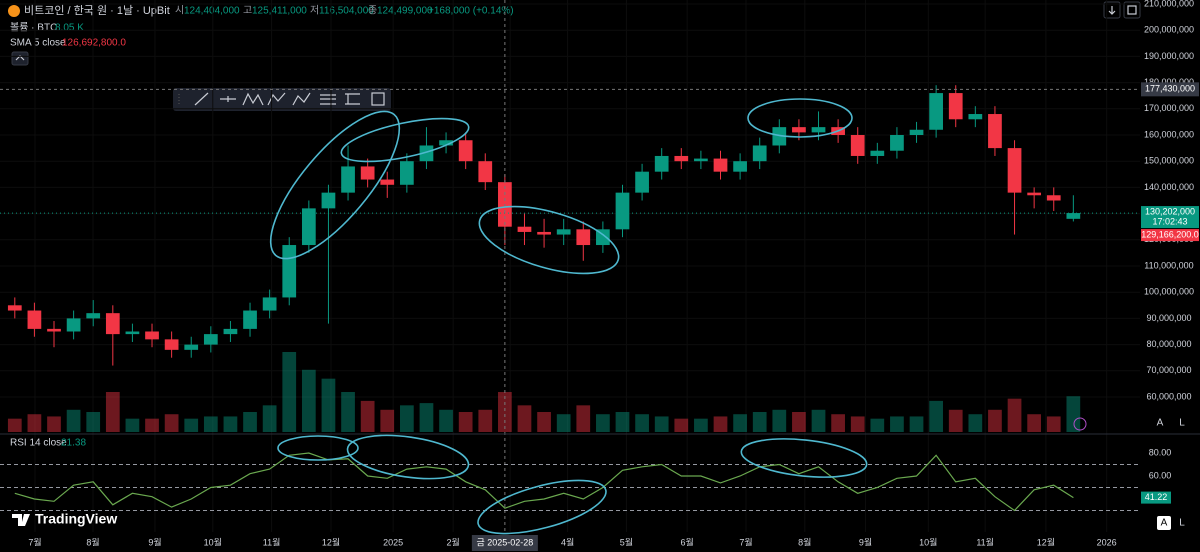 Image resolution: width=1200 pixels, height=552 pixels. What do you see at coordinates (76, 519) in the screenshot?
I see `logo-text: TradingView` at bounding box center [76, 519].